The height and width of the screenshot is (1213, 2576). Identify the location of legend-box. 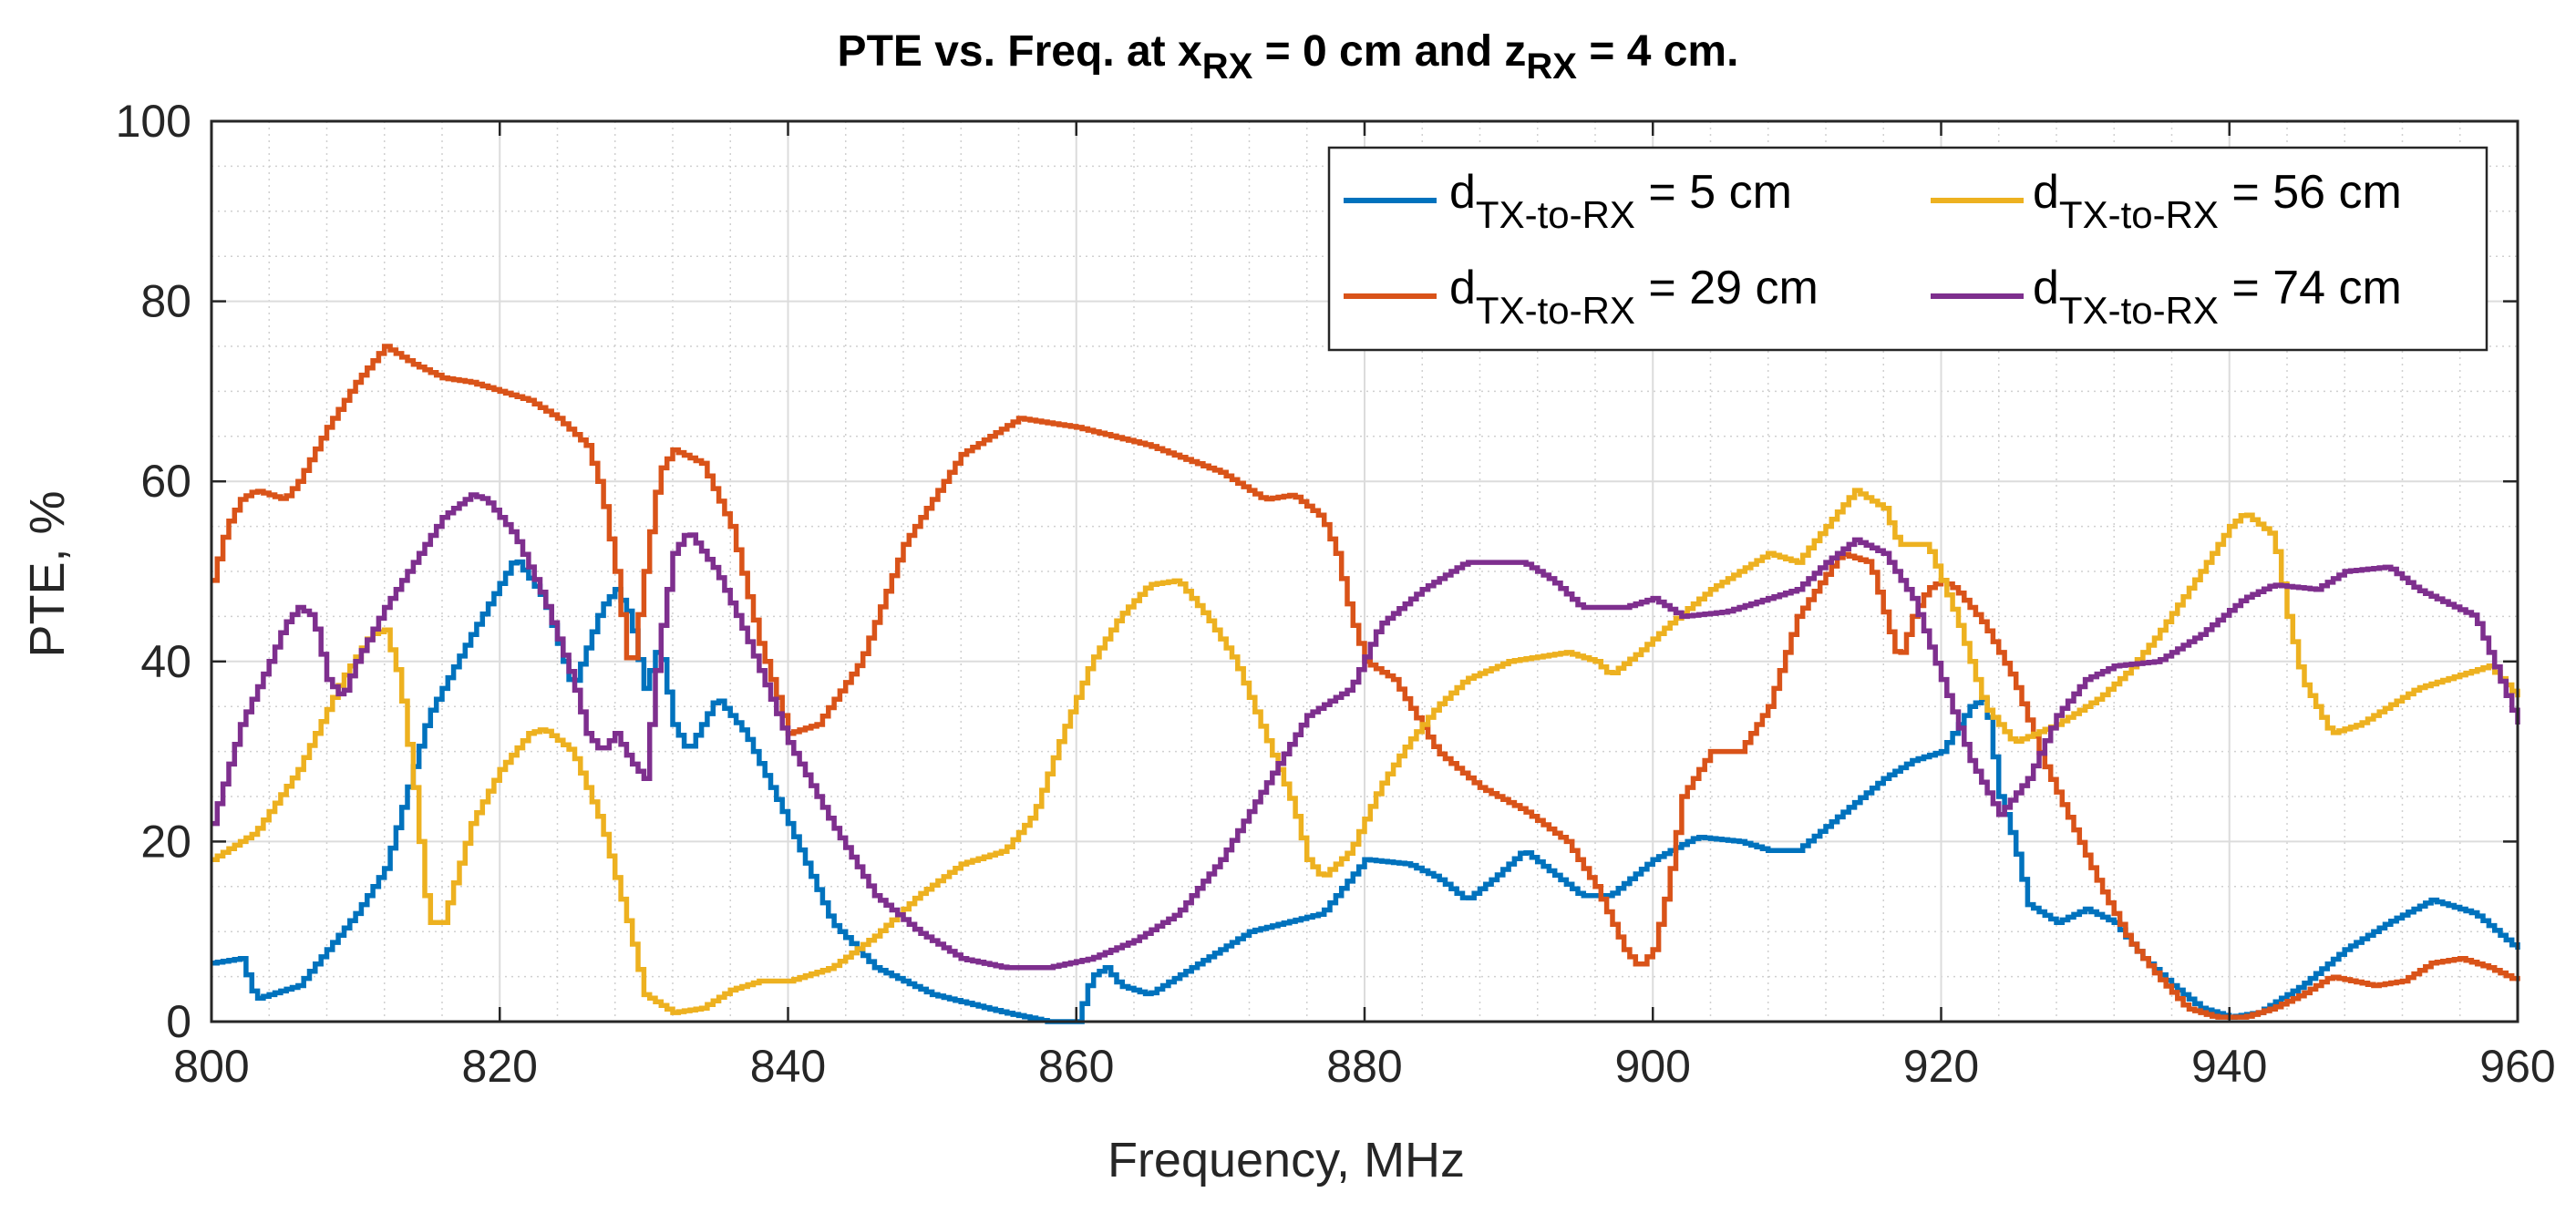
(1907, 249).